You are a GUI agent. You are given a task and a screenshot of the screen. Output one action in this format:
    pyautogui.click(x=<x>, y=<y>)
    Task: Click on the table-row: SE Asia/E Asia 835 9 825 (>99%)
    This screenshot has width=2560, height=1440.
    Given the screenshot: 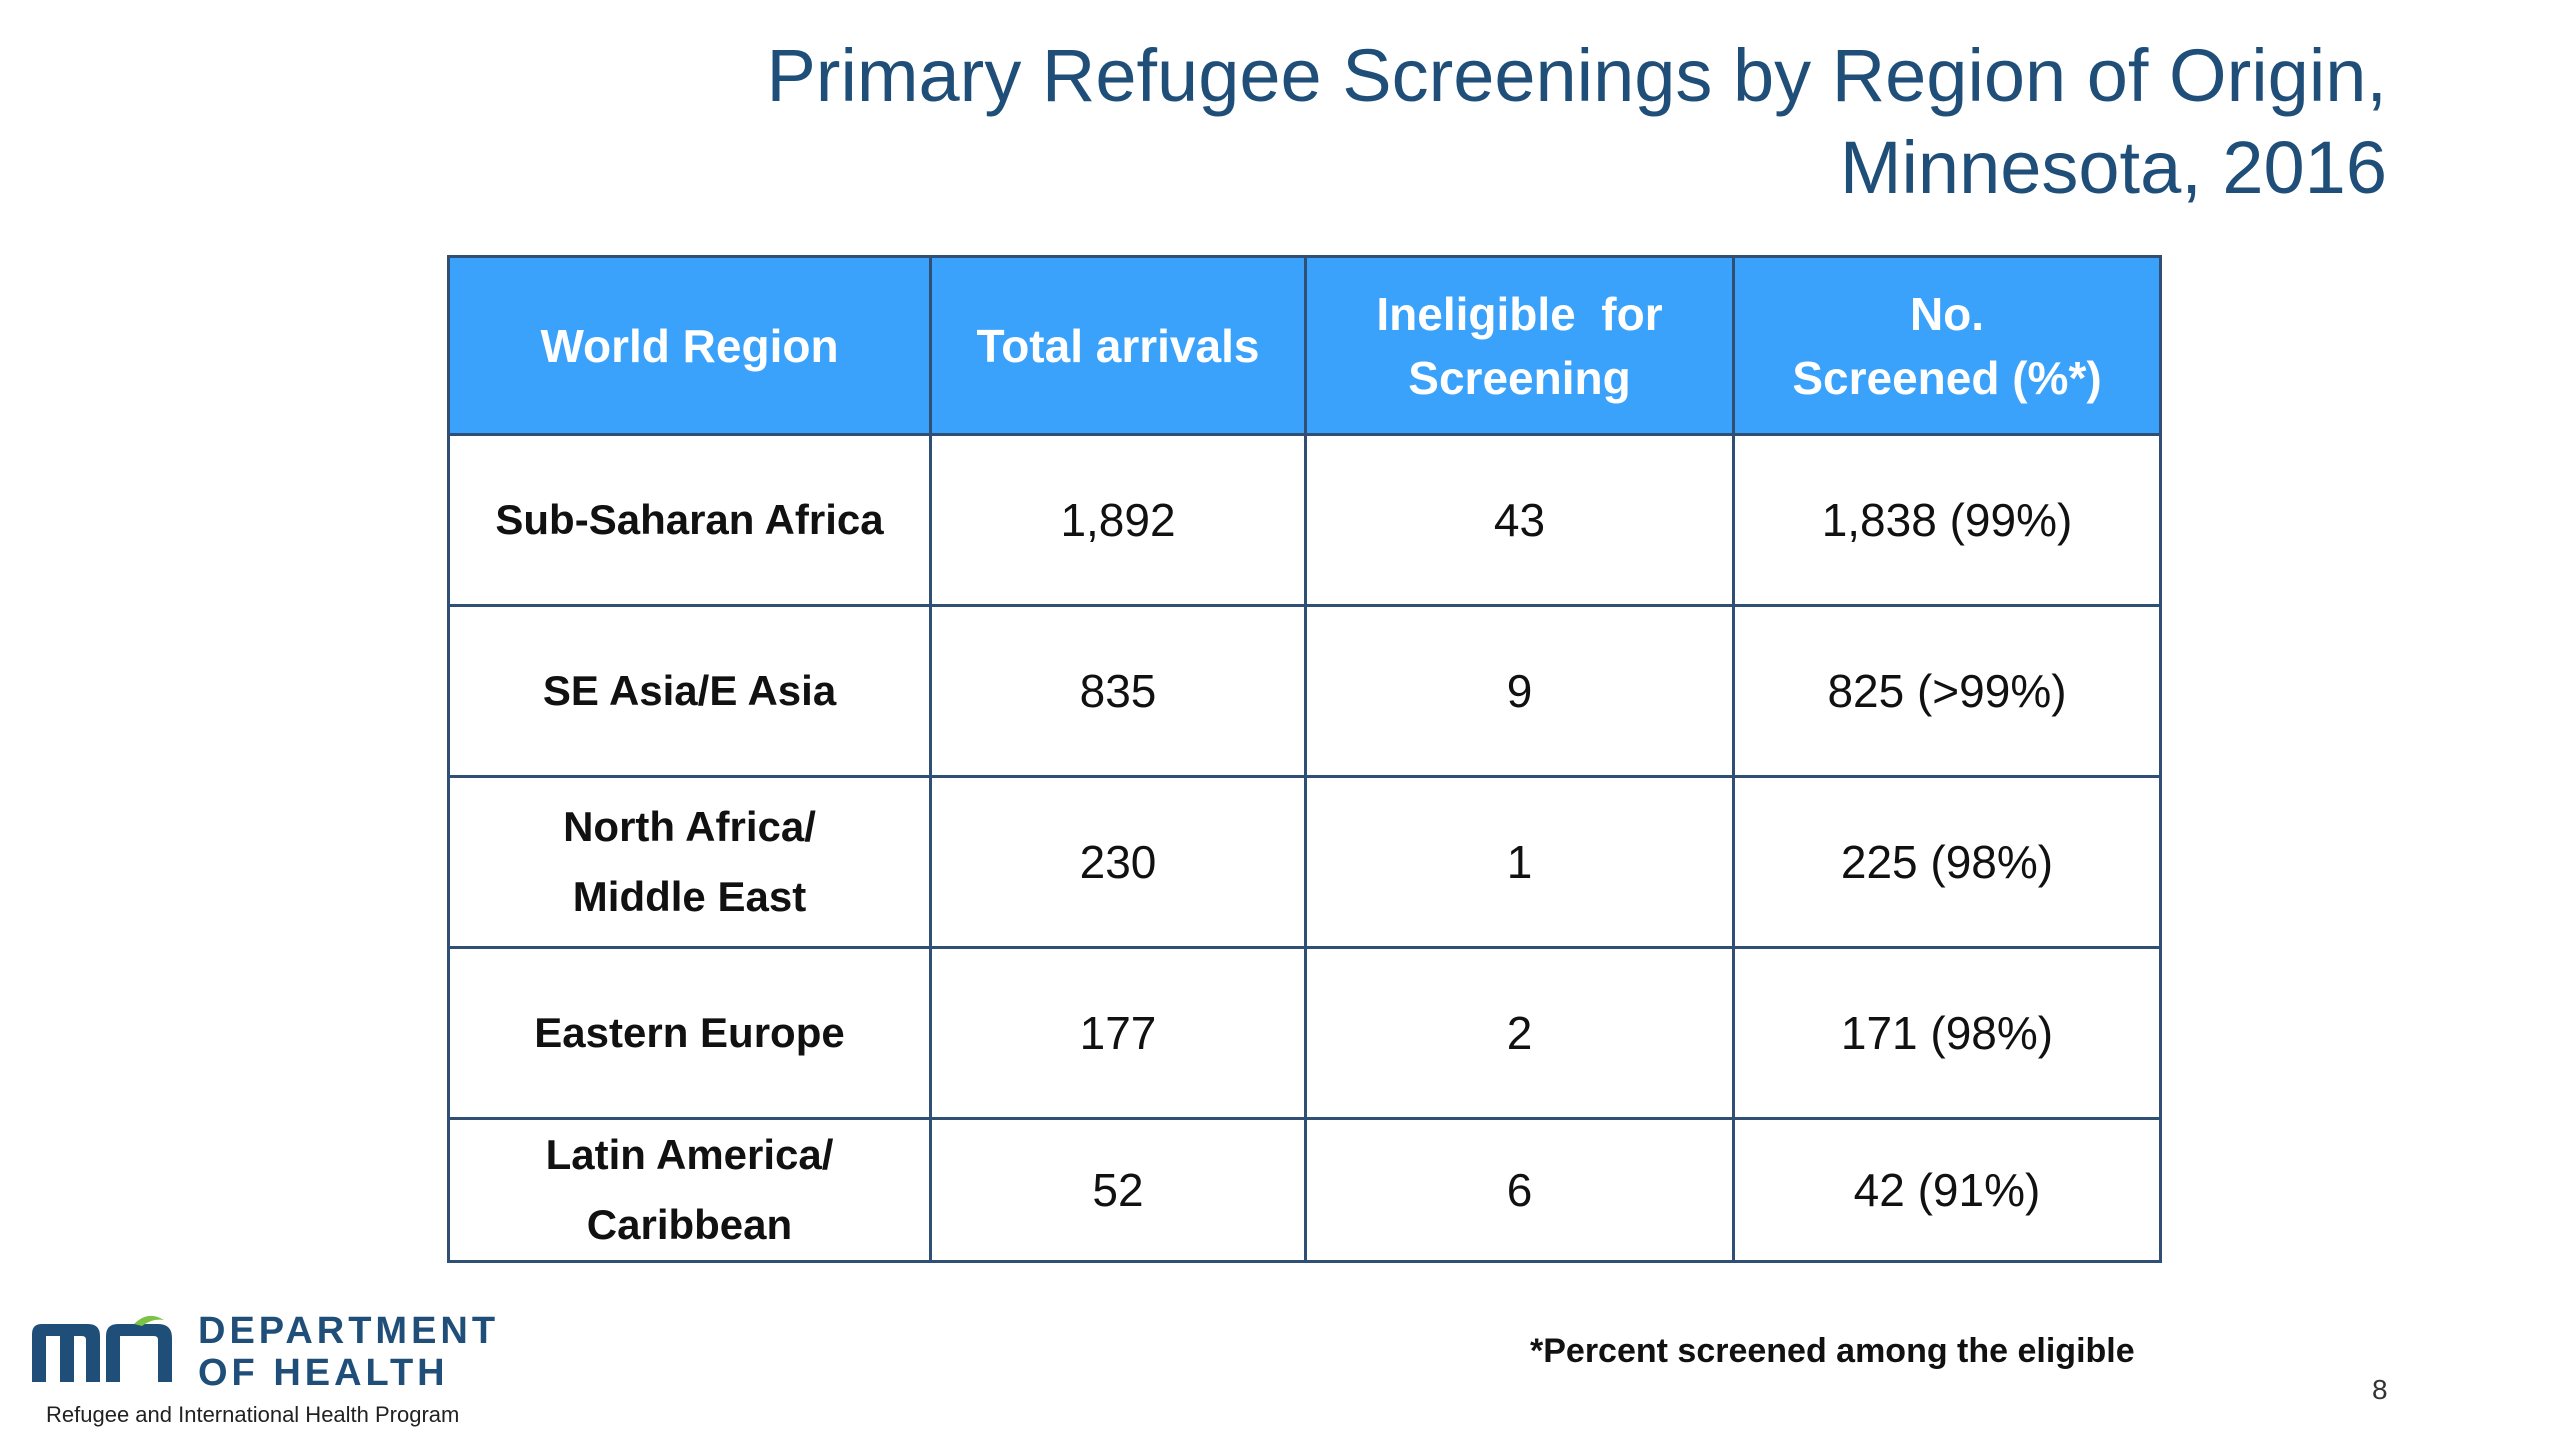 What is the action you would take?
    pyautogui.click(x=1304, y=691)
    